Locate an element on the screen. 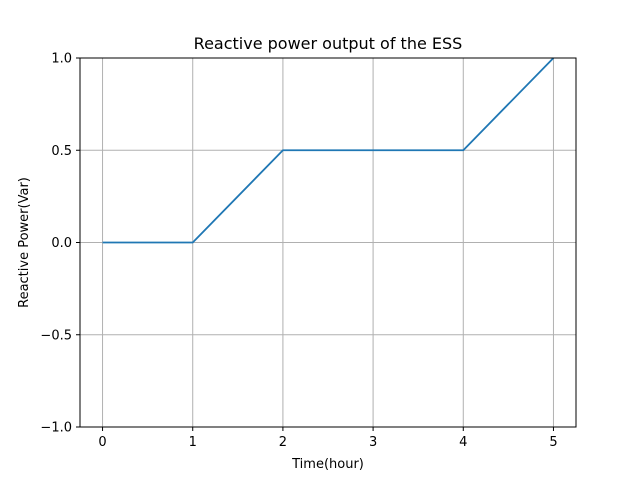  chart-title: Reactive power output of the ESS is located at coordinates (328, 43).